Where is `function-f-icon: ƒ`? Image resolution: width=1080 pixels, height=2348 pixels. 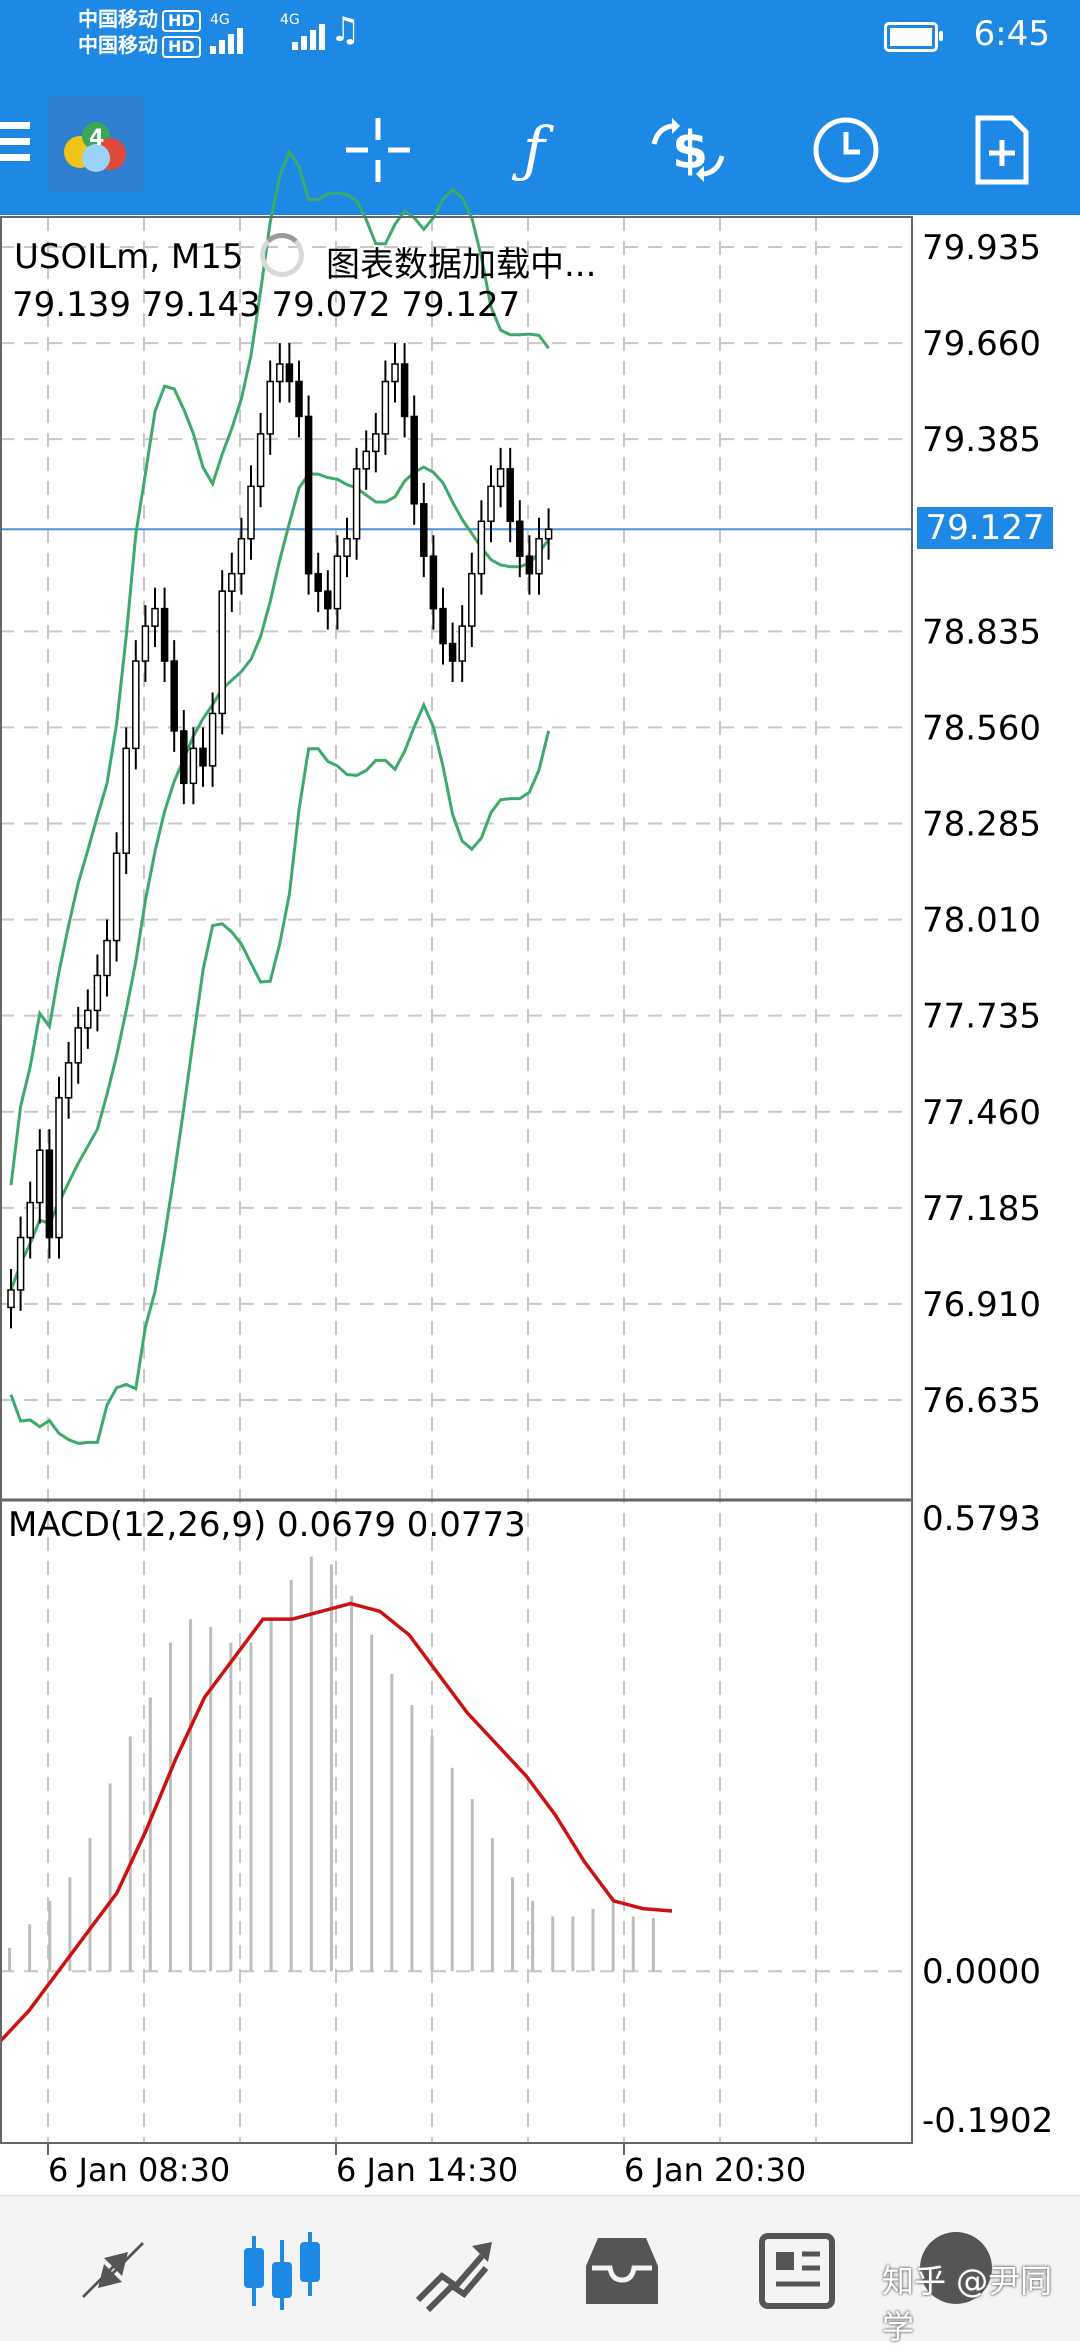
function-f-icon: ƒ is located at coordinates (534, 150).